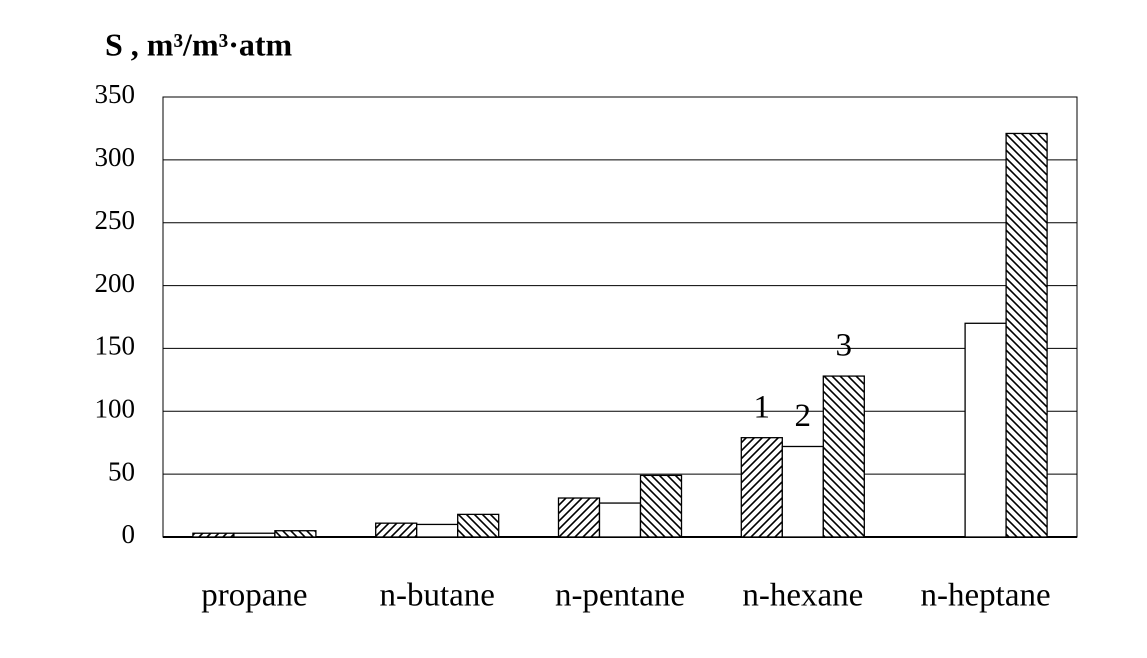  I want to click on x-tick-label: n-butane, so click(436, 596).